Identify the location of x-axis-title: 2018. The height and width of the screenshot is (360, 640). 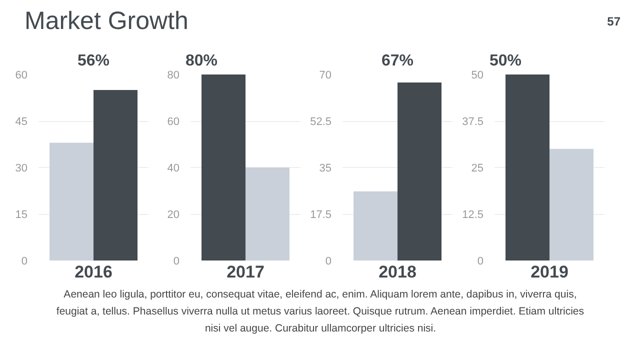
(397, 272).